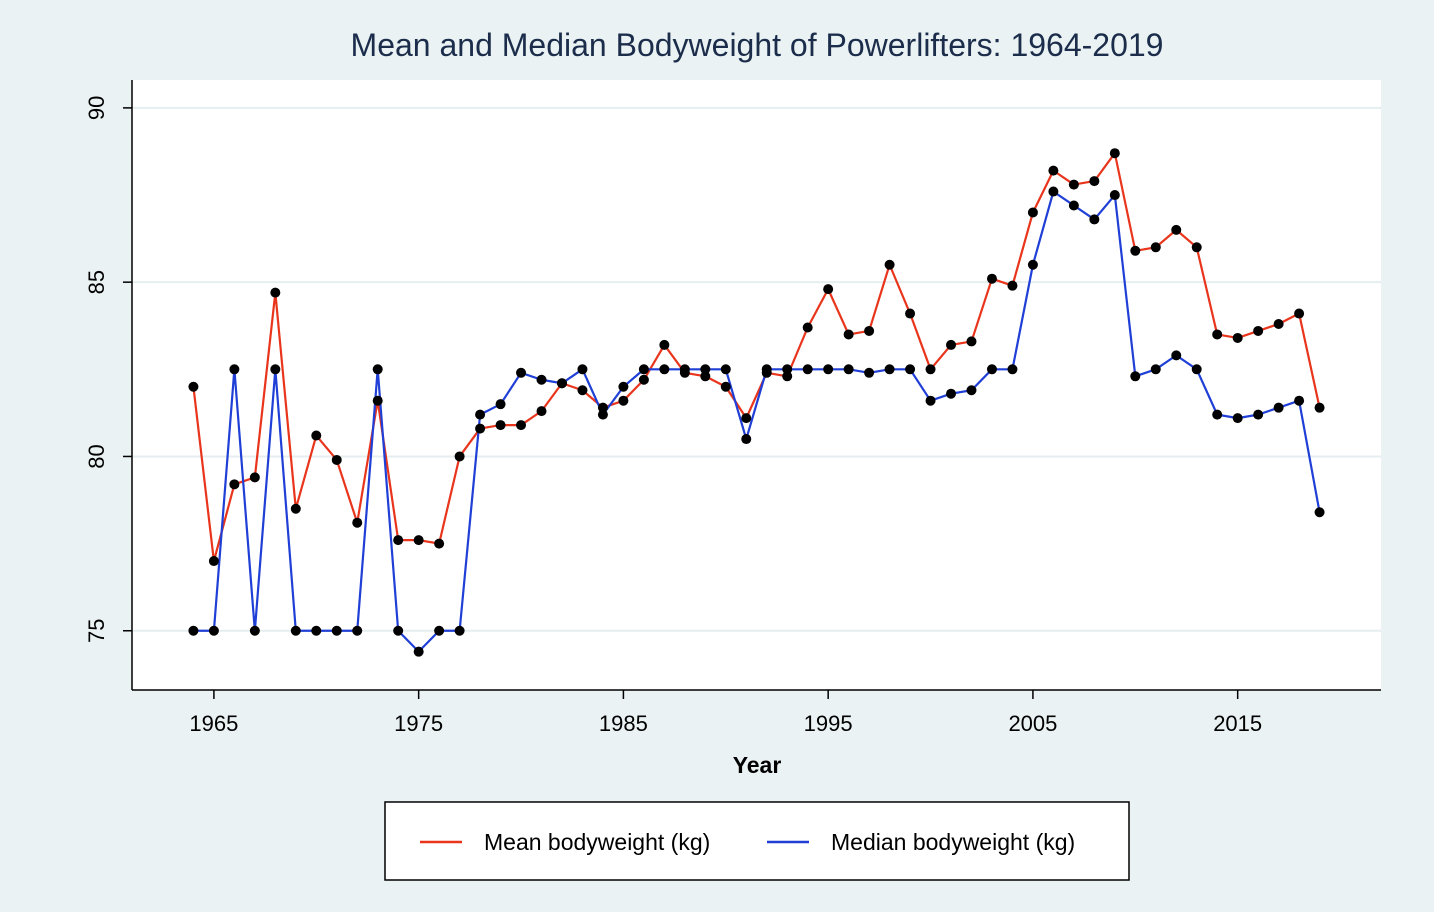  Describe the element at coordinates (746, 439) in the screenshot. I see `data-point-median-1991` at that location.